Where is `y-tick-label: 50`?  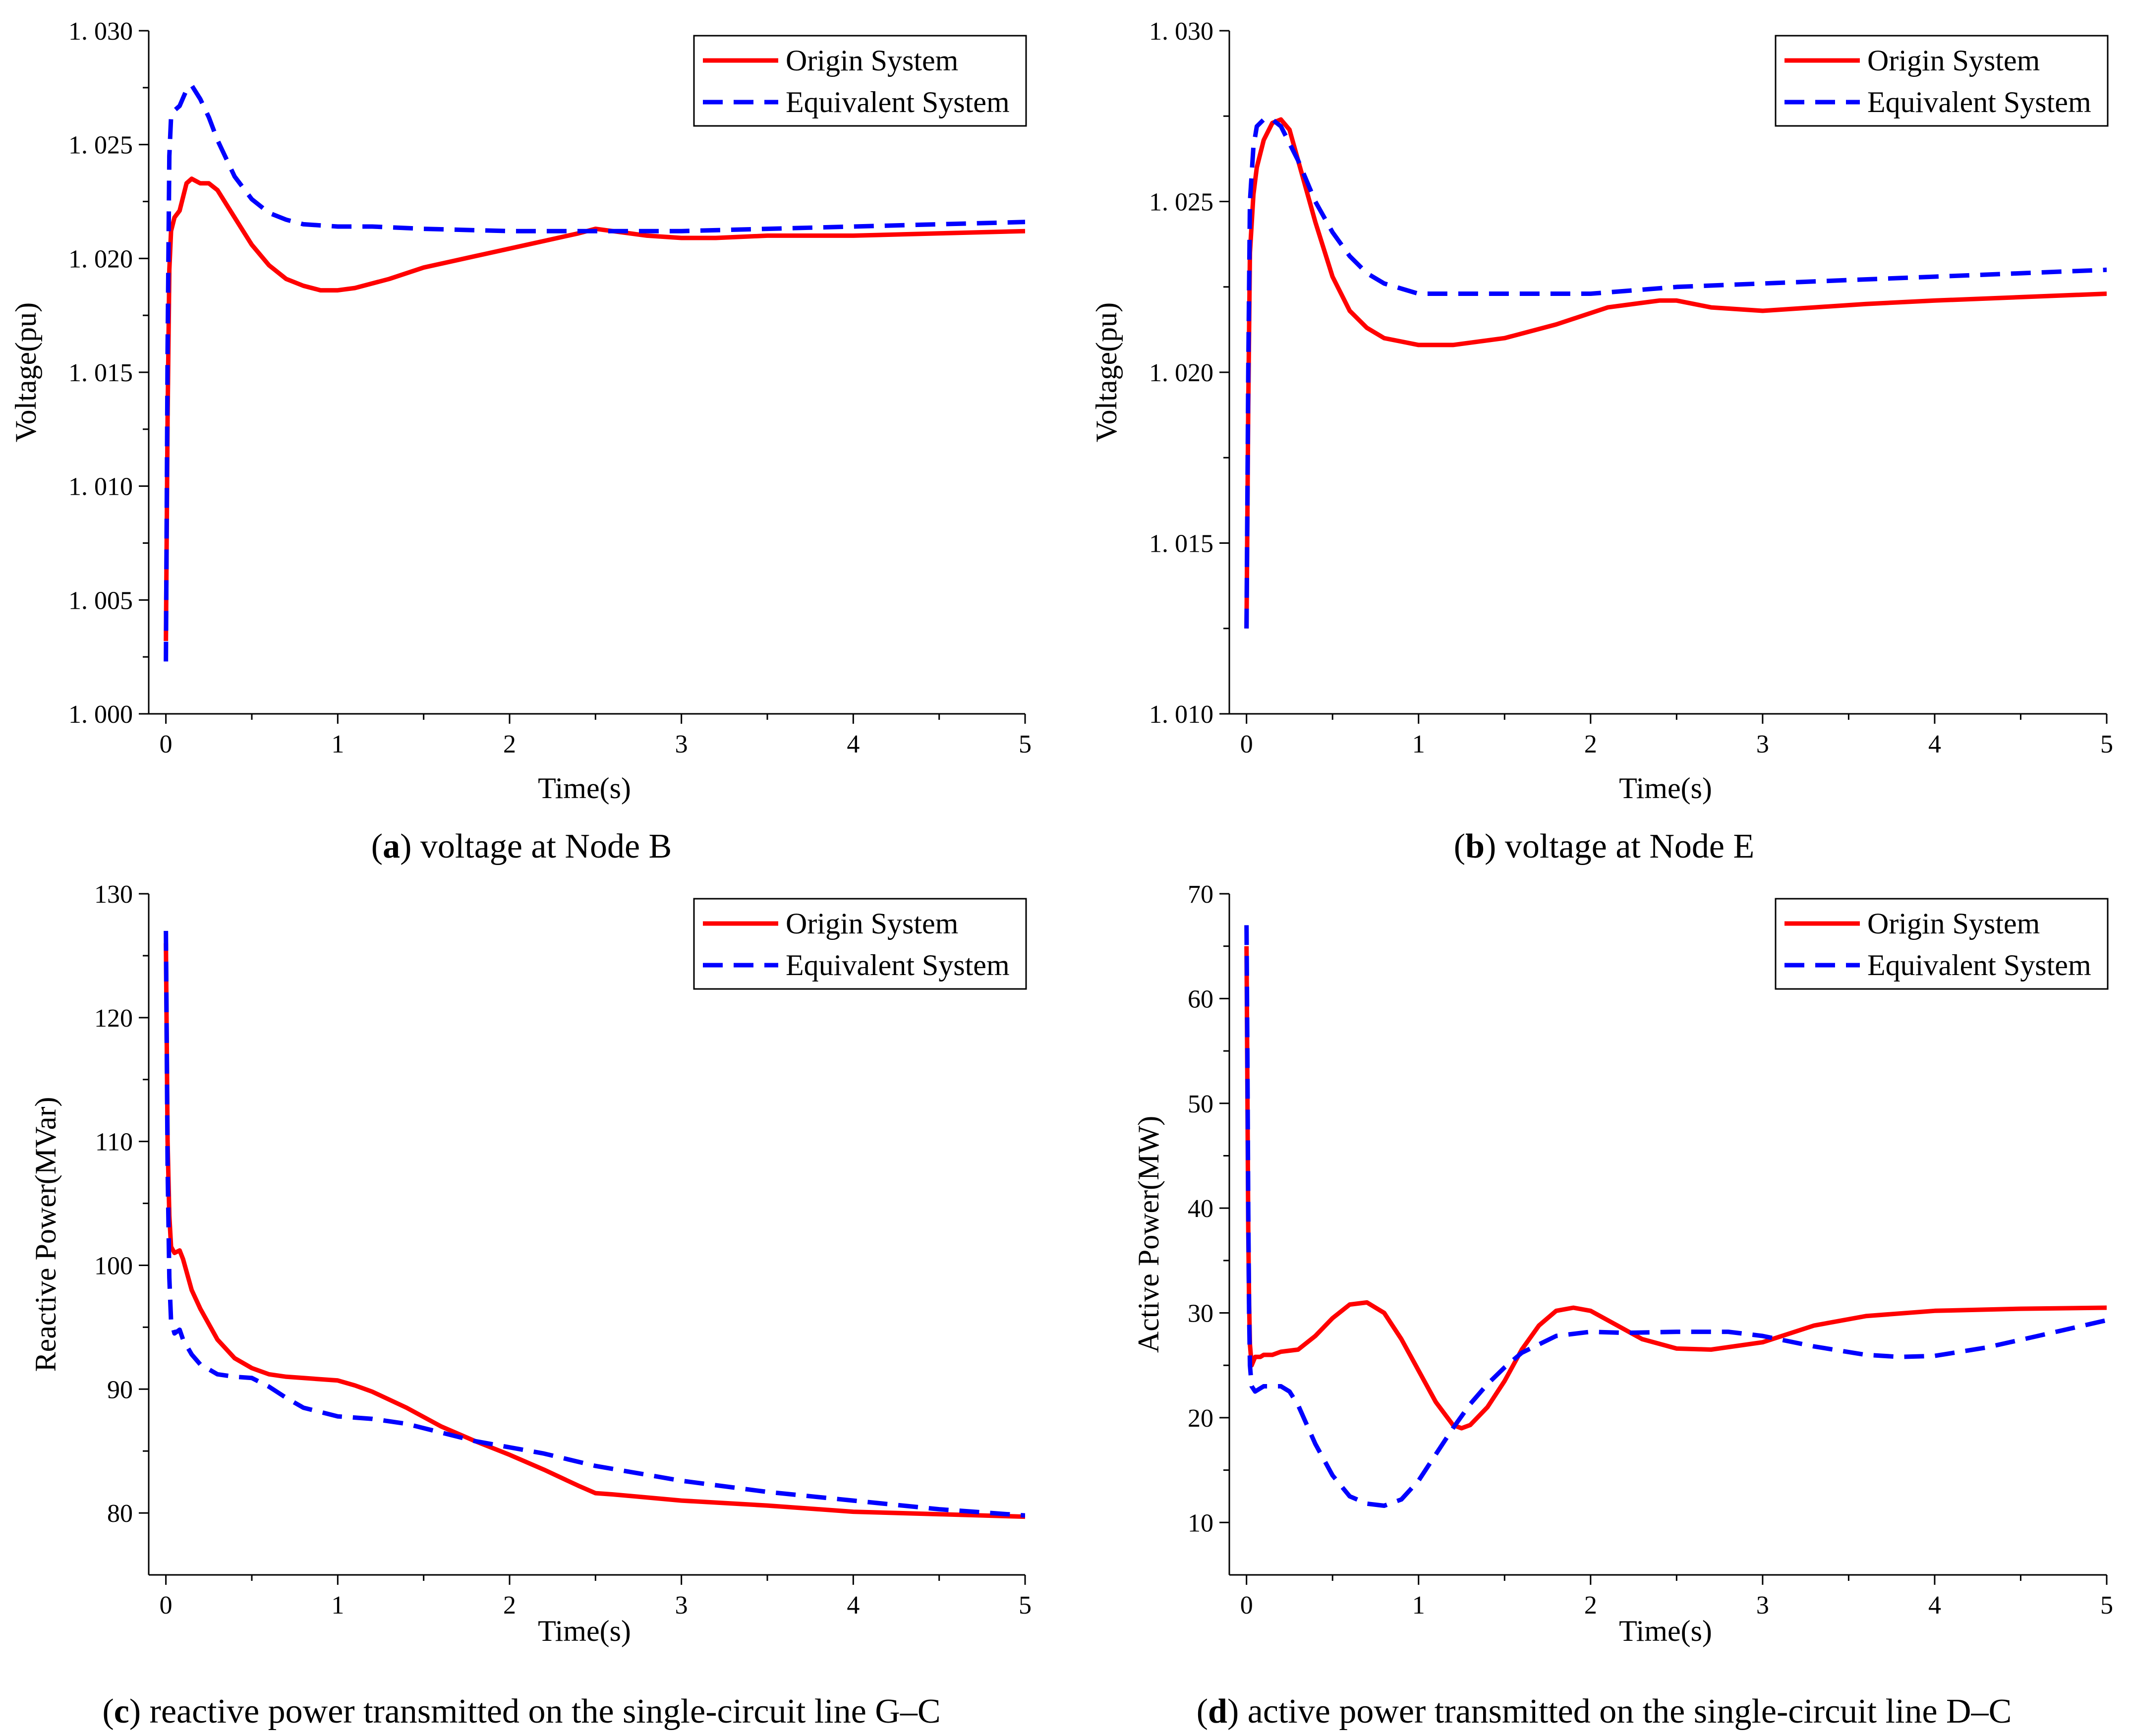
y-tick-label: 50 is located at coordinates (1200, 1104).